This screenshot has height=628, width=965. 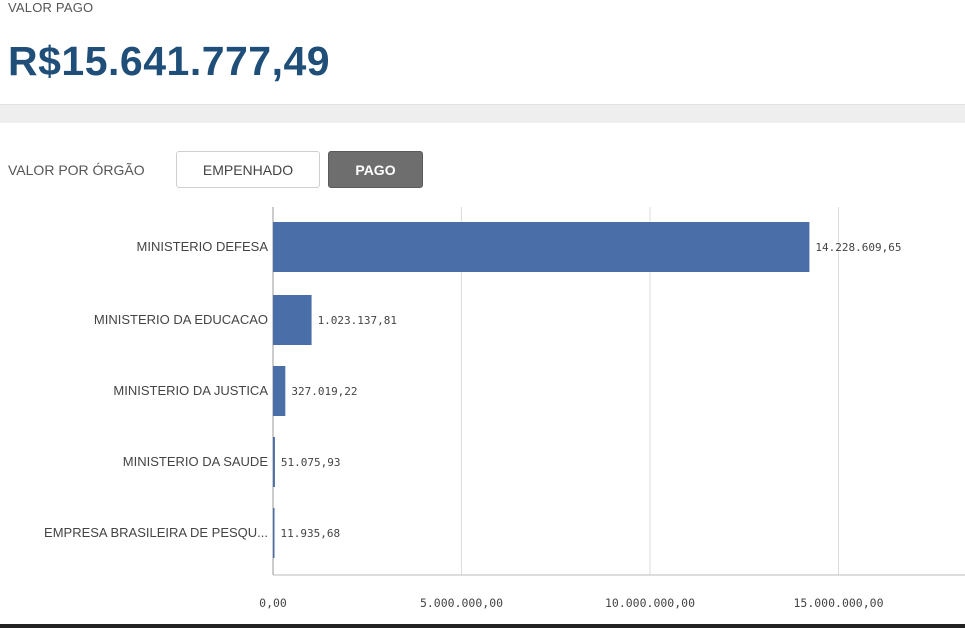 What do you see at coordinates (650, 603) in the screenshot?
I see `x-tick-label: 10.000.000,00` at bounding box center [650, 603].